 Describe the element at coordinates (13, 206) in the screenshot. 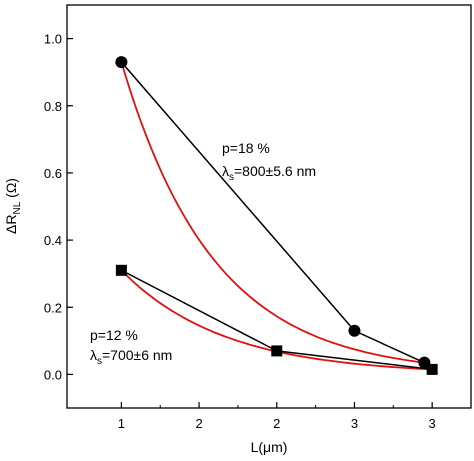

I see `y-axis-label: ΔRNL (Ω)` at that location.